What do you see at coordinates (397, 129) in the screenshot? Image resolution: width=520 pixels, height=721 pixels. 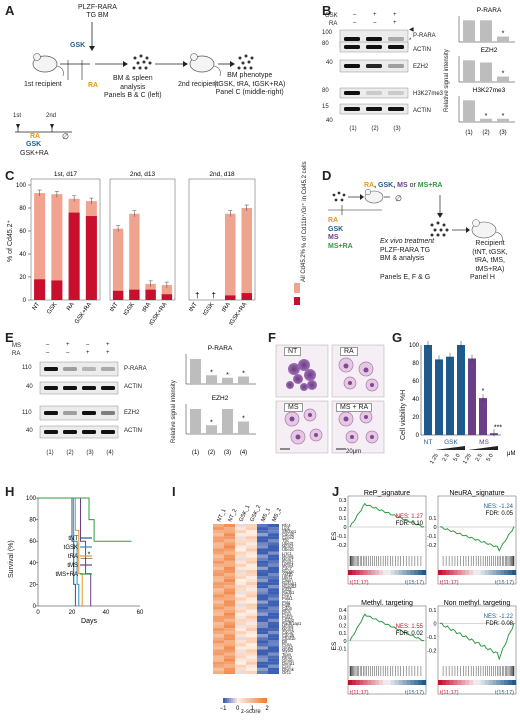 I see `b-lane: (3)` at bounding box center [397, 129].